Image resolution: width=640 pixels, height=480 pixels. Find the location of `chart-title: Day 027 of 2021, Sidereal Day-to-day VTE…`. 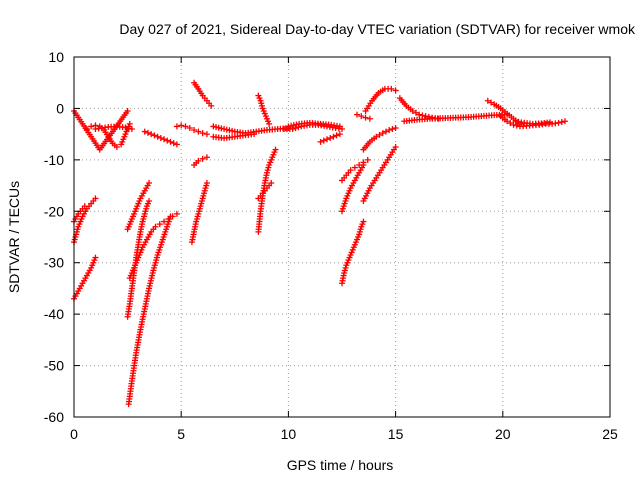

chart-title: Day 027 of 2021, Sidereal Day-to-day VTE… is located at coordinates (377, 29).